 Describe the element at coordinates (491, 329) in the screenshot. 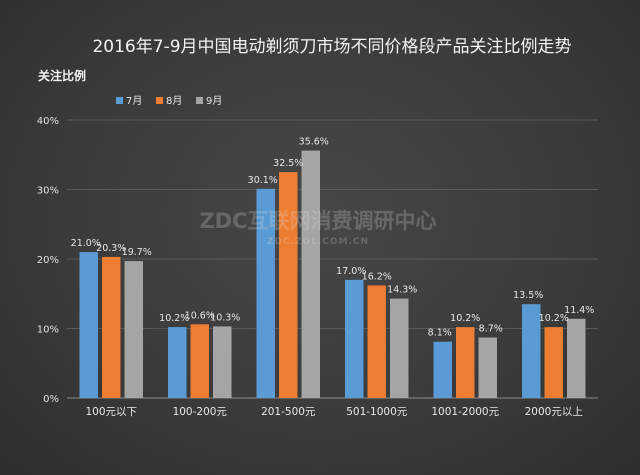

I see `data-label: 8.7%` at that location.